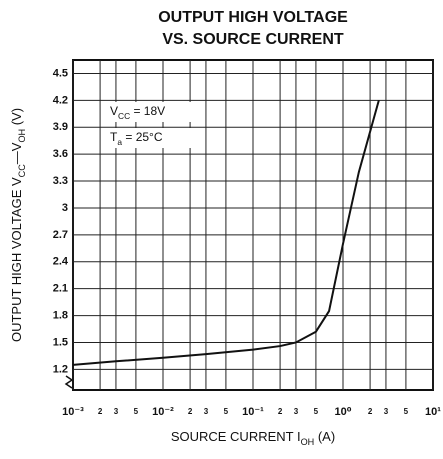 The image size is (443, 459). Describe the element at coordinates (142, 137) in the screenshot. I see `label-part: = 25°C` at that location.